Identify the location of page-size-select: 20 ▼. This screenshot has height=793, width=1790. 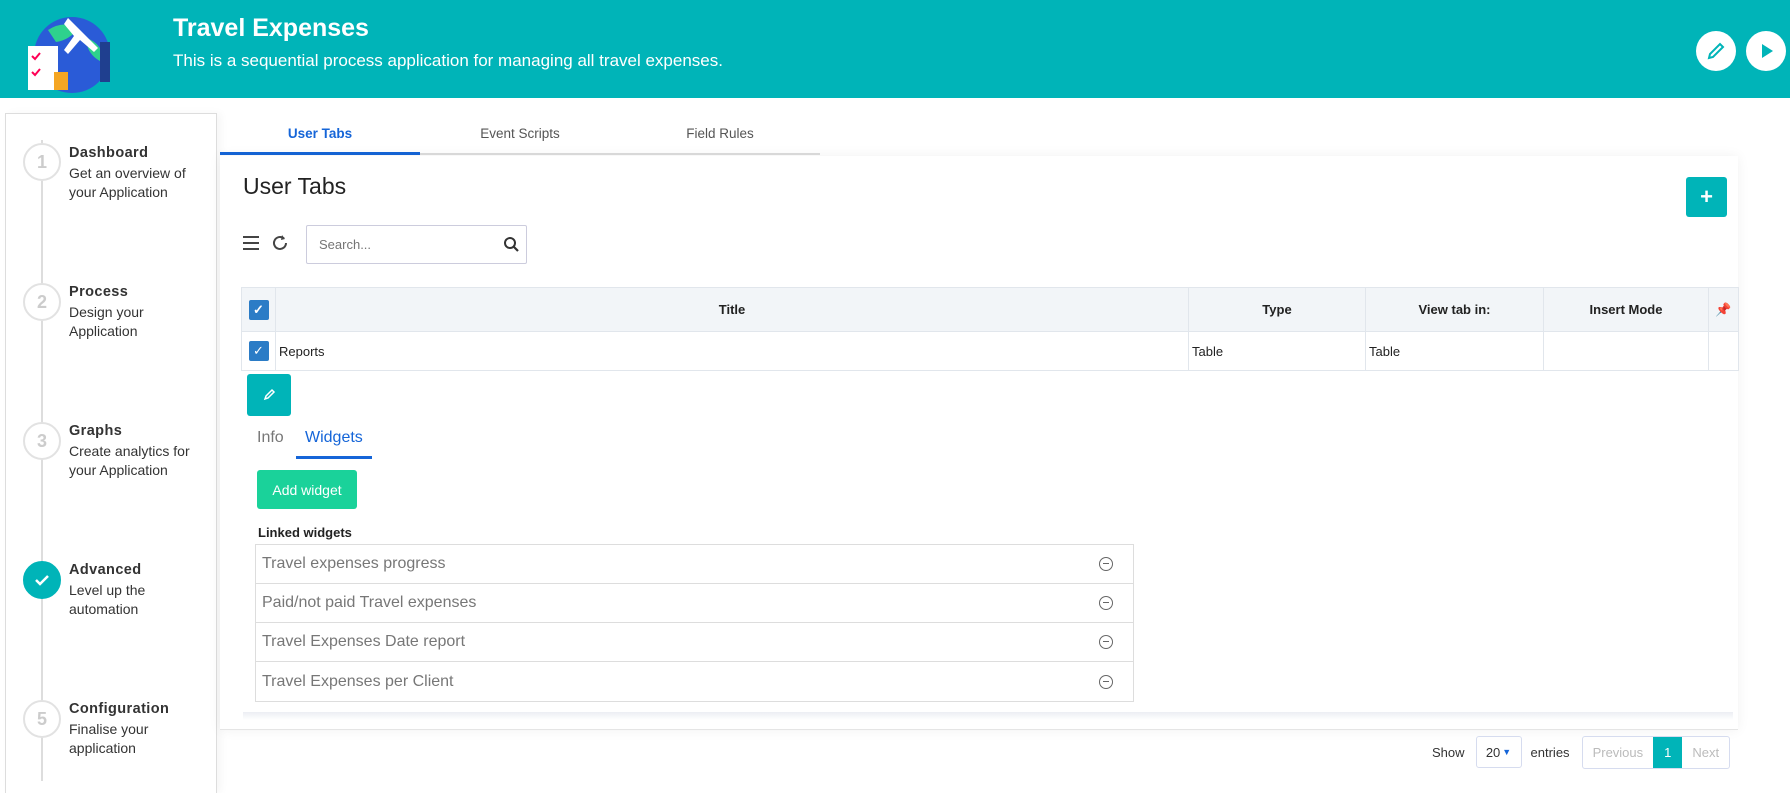
(1498, 752).